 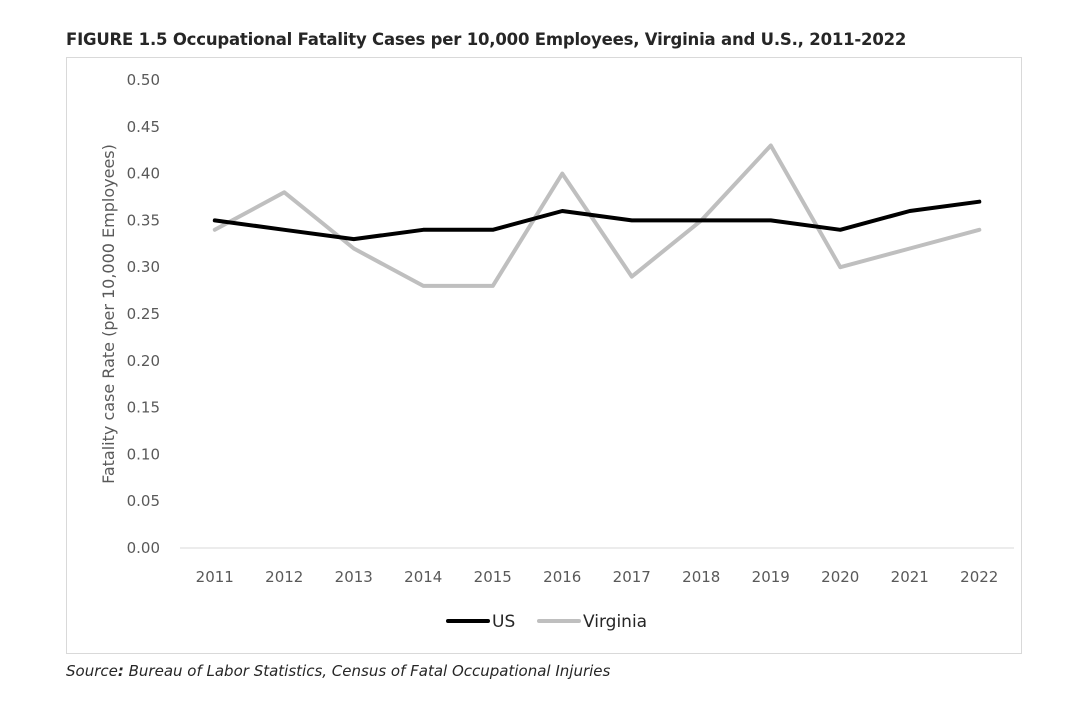 What do you see at coordinates (840, 577) in the screenshot?
I see `x-tick-label: 2020` at bounding box center [840, 577].